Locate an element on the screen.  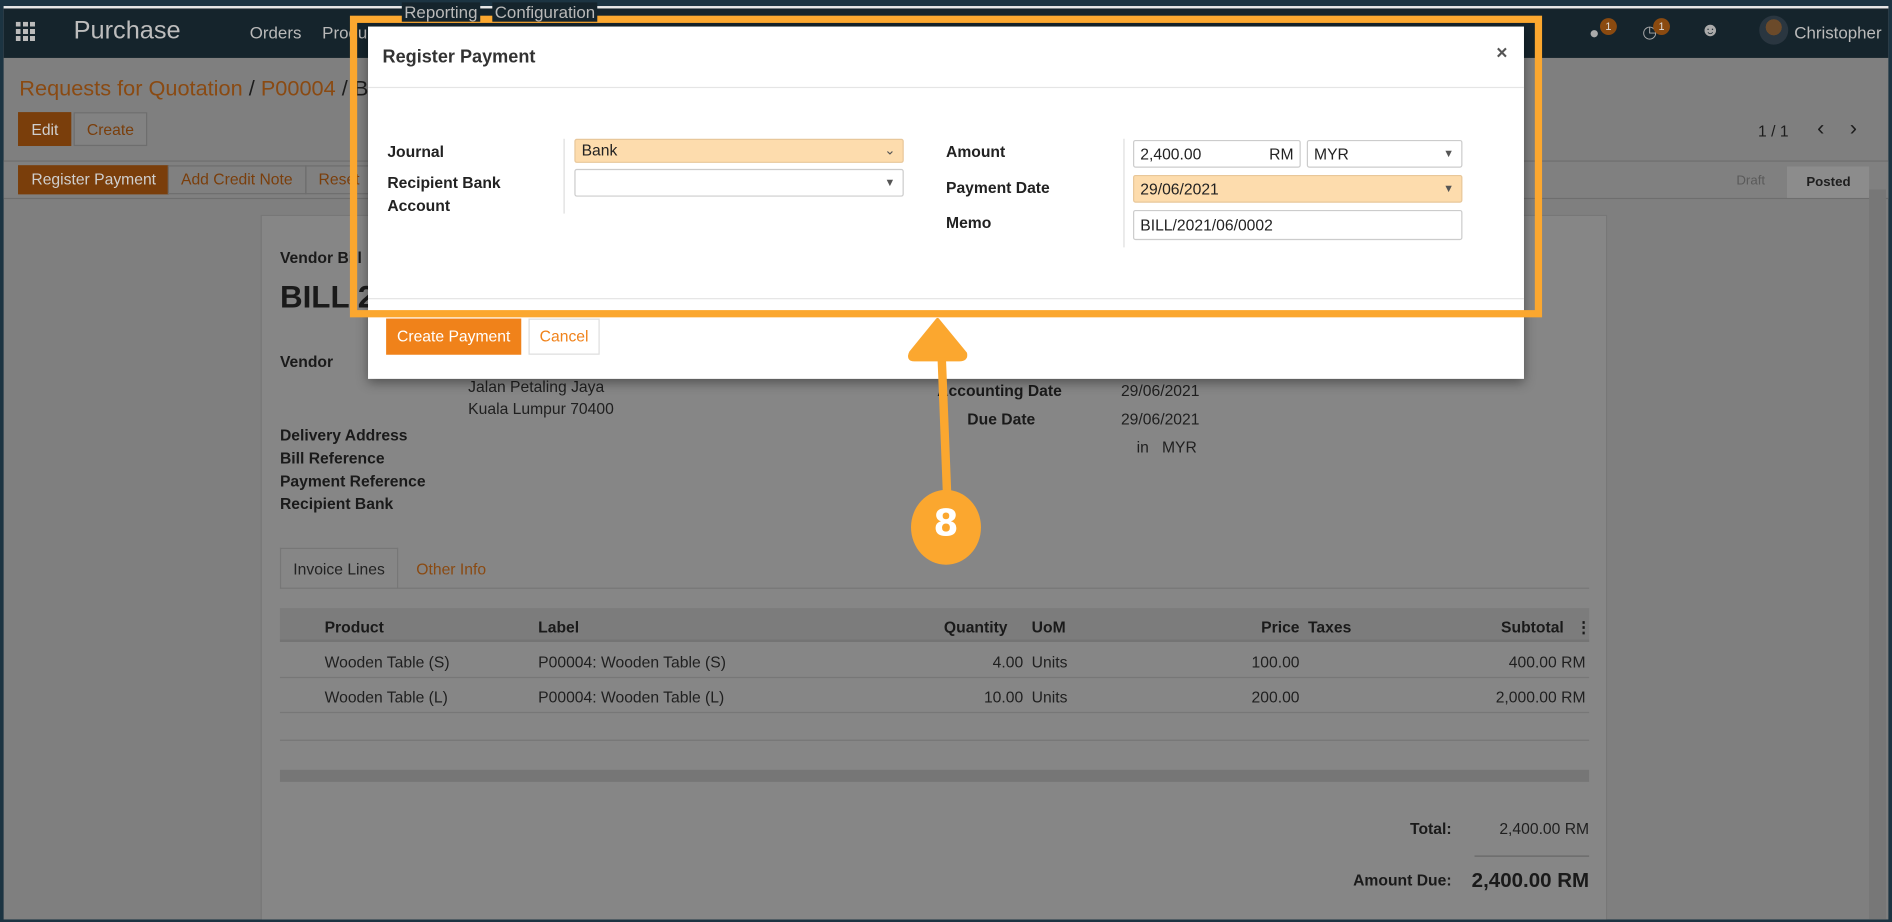
user-name: Christopher is located at coordinates (1838, 32).